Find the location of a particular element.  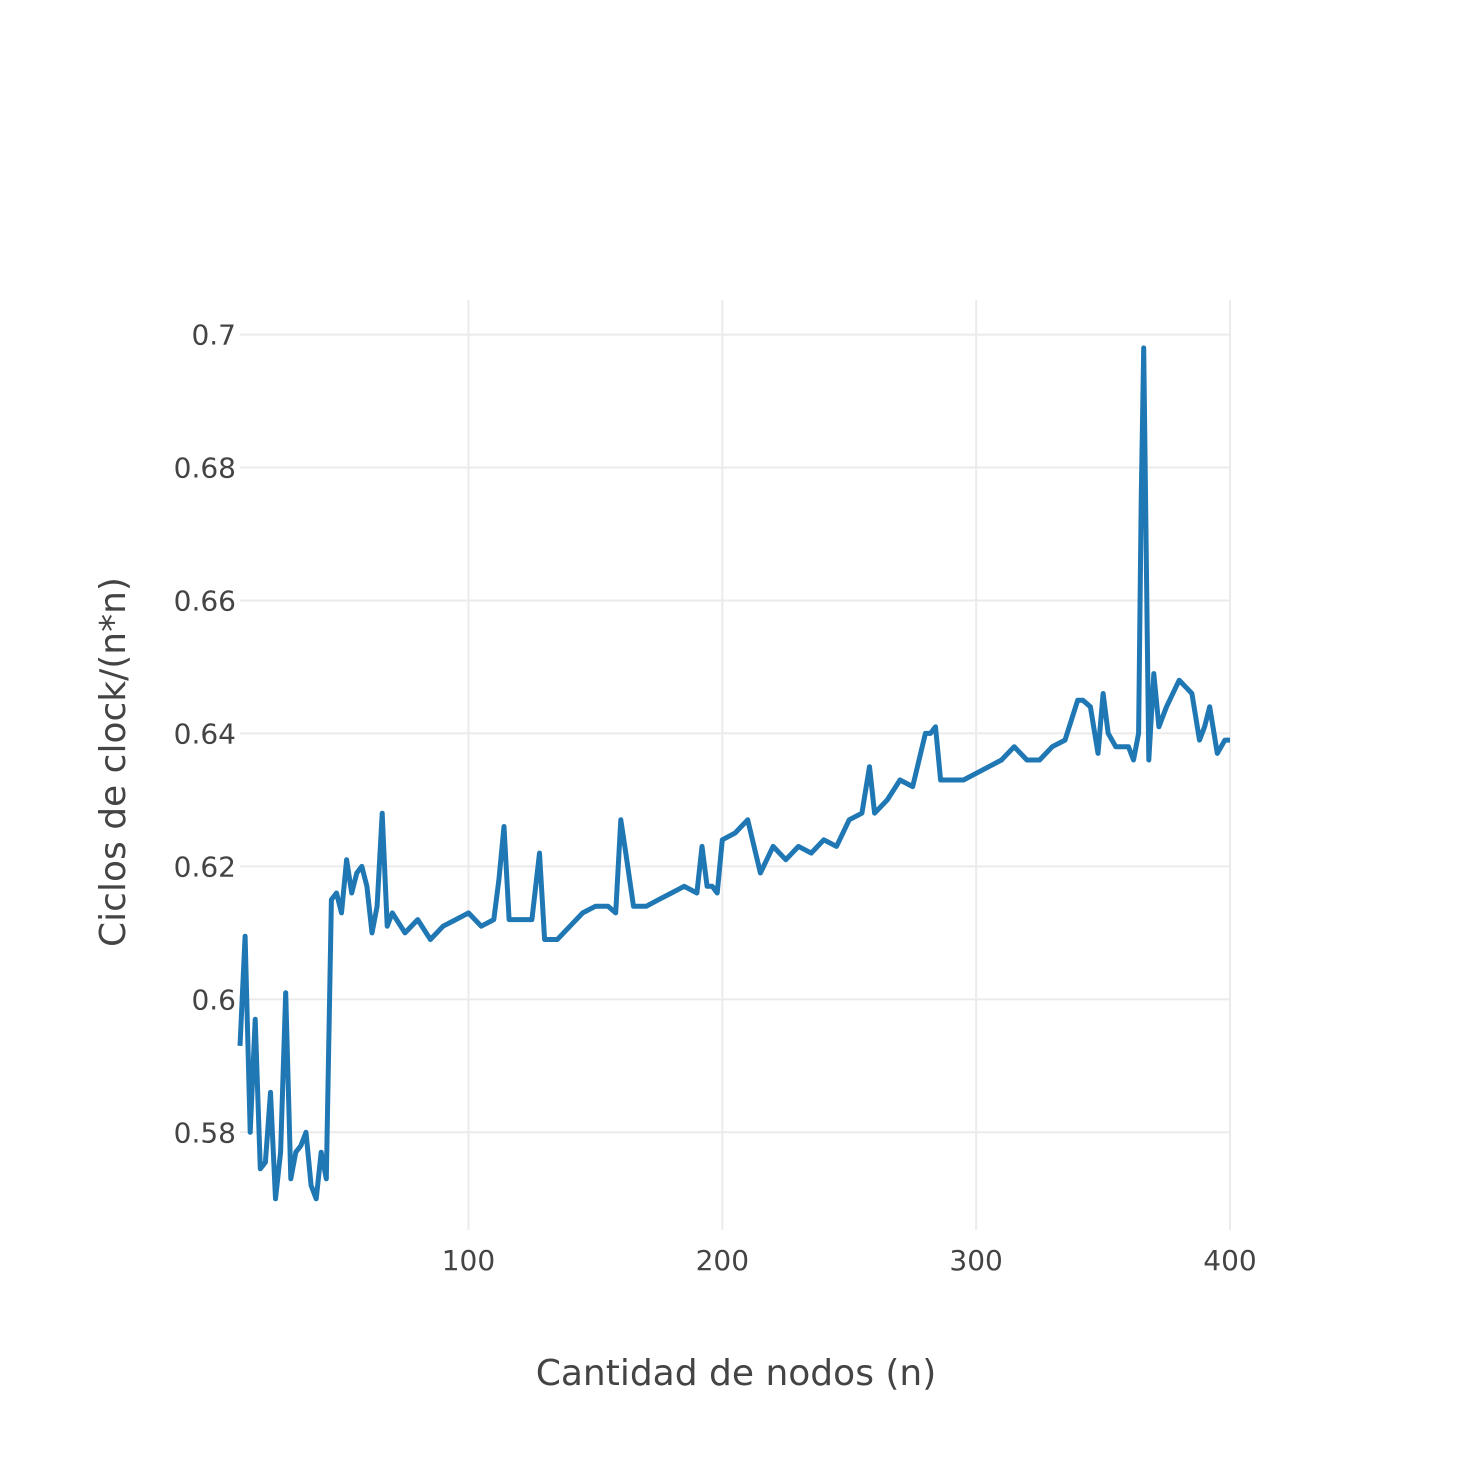

y-tick-label: 0.58 is located at coordinates (205, 1132).